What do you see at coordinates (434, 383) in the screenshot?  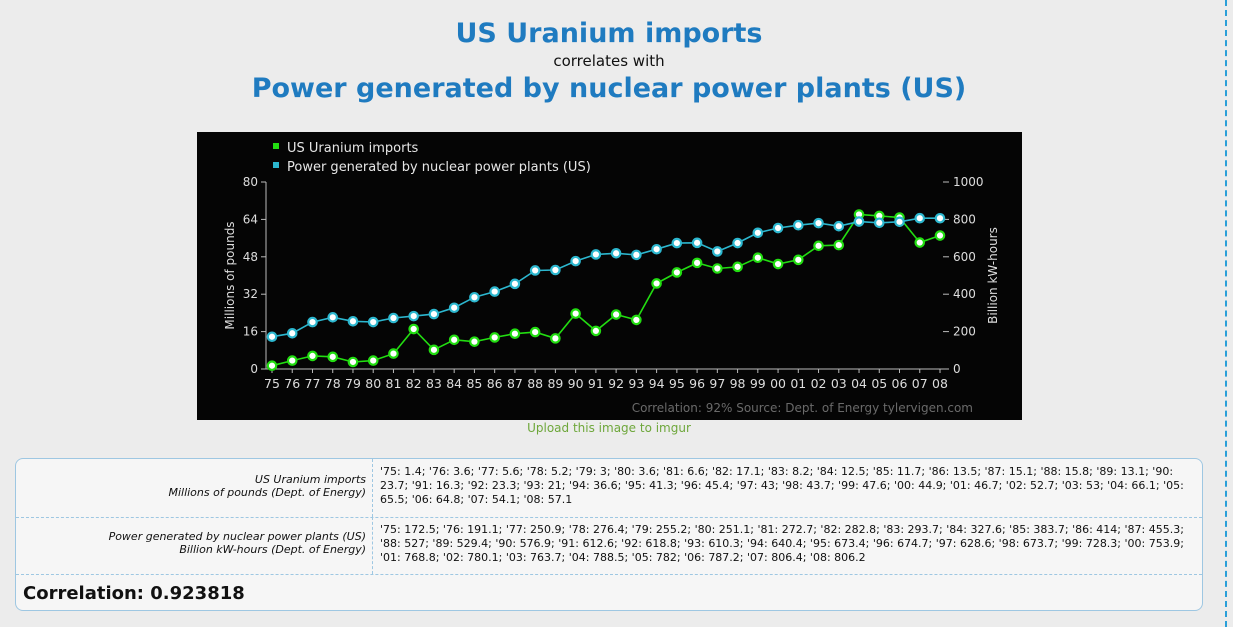 I see `x-tick-label: 83` at bounding box center [434, 383].